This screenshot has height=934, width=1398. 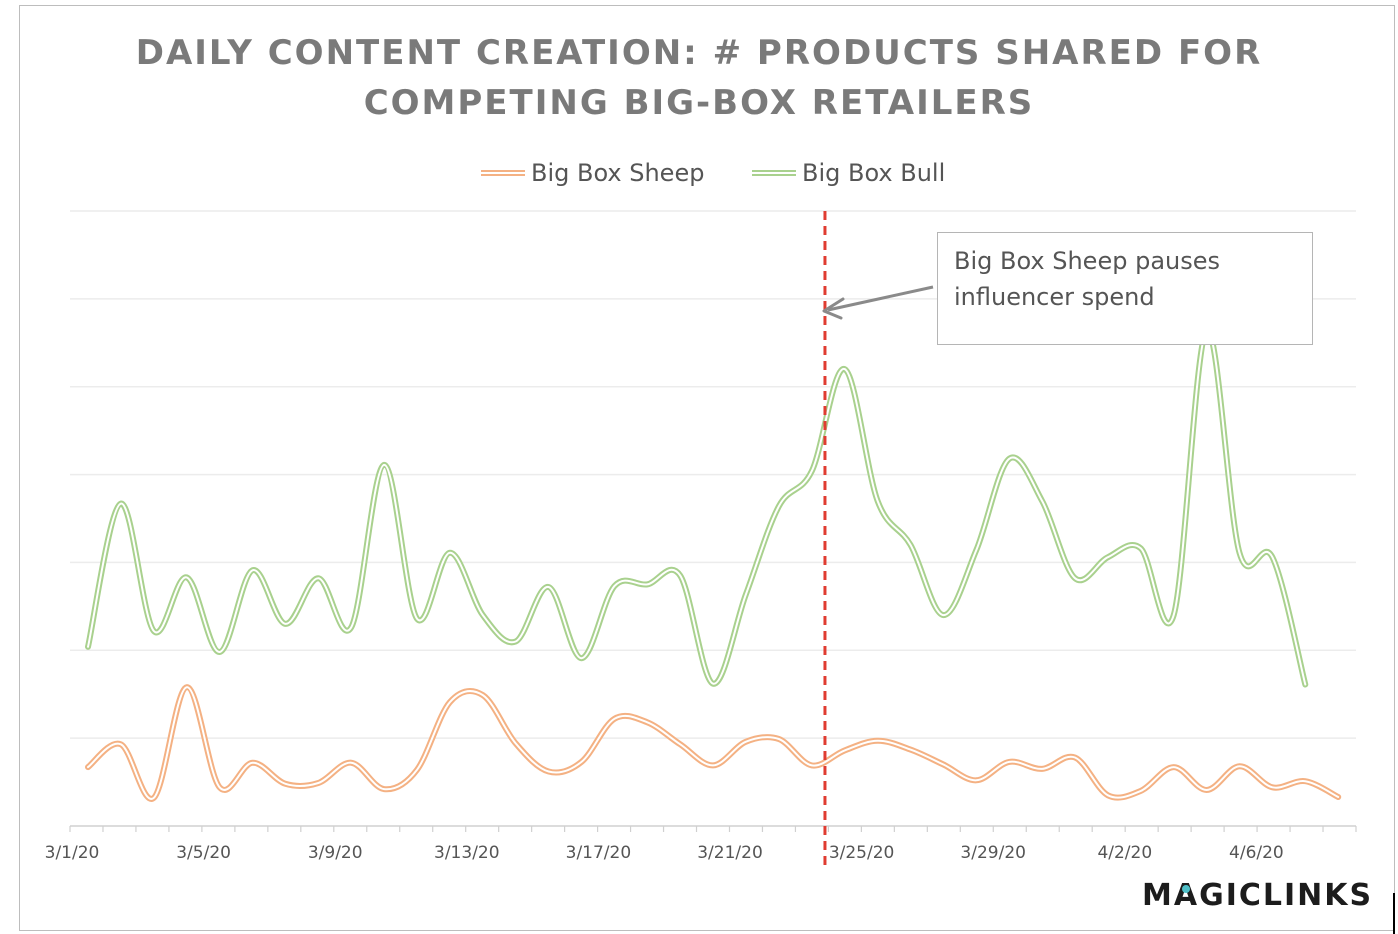 I want to click on legend-label-bull: Big Box Bull, so click(x=874, y=173).